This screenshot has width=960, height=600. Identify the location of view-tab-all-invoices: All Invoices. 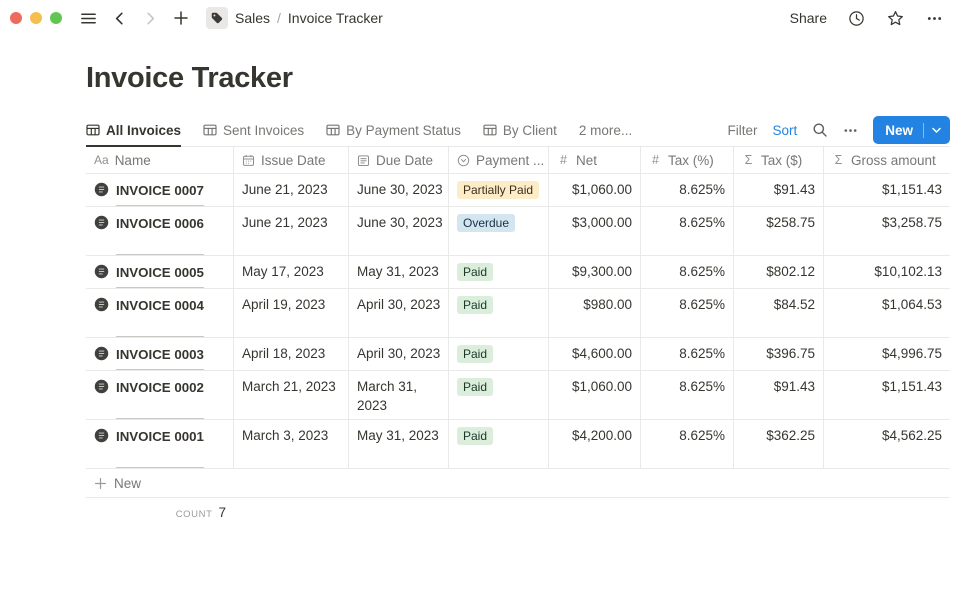
(134, 130).